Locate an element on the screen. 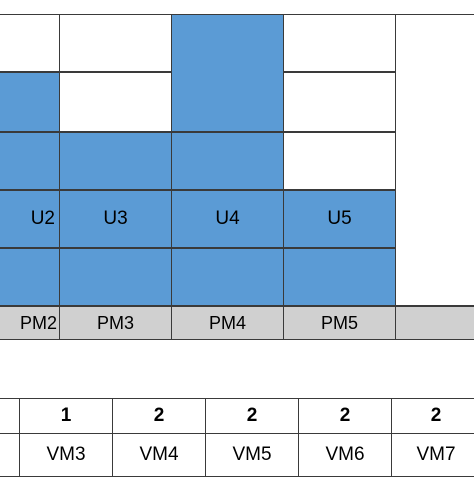 The height and width of the screenshot is (477, 474). vm-name-cell is located at coordinates (10, 455).